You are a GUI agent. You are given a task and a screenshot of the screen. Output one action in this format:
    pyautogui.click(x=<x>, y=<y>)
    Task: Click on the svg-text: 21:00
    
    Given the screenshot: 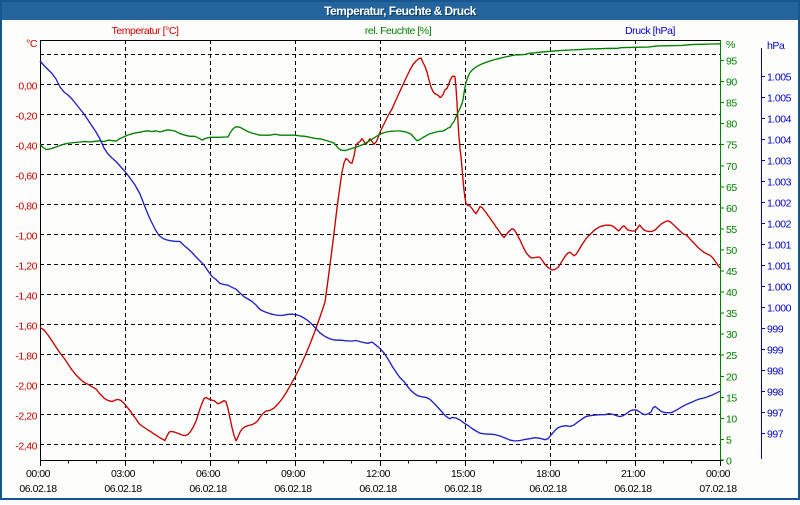 What is the action you would take?
    pyautogui.click(x=633, y=474)
    